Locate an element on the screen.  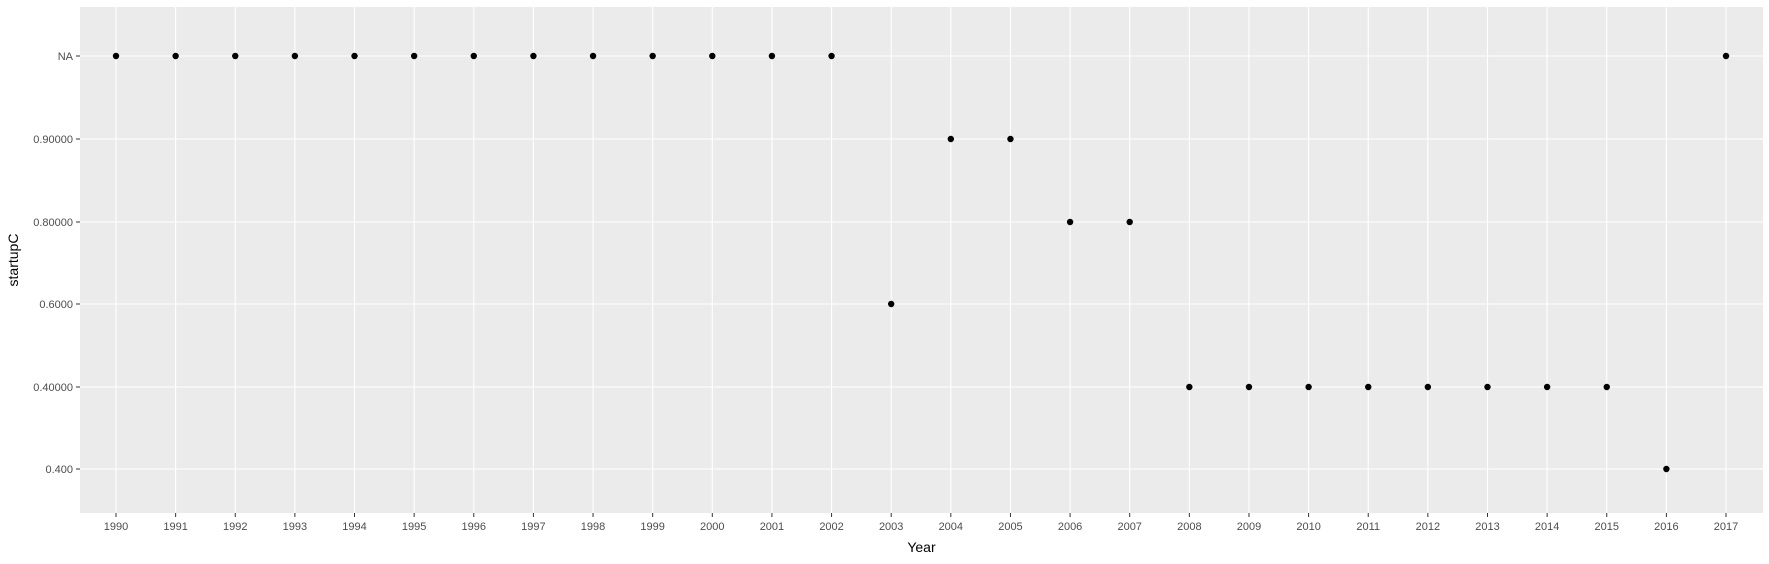
y-tick-label: 0.90000 is located at coordinates (53, 140).